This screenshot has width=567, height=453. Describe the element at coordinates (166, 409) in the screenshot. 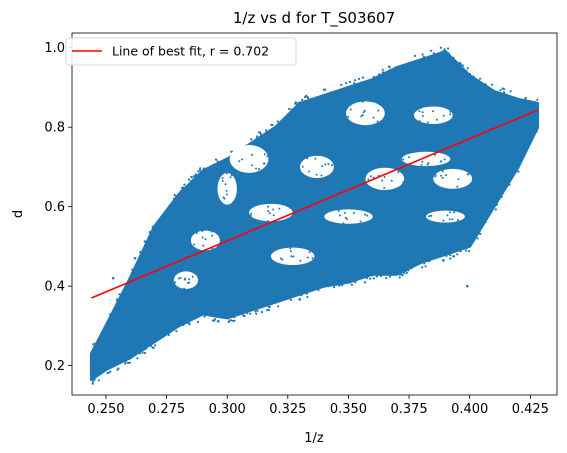

I see `x-tick-label: 0.275` at that location.